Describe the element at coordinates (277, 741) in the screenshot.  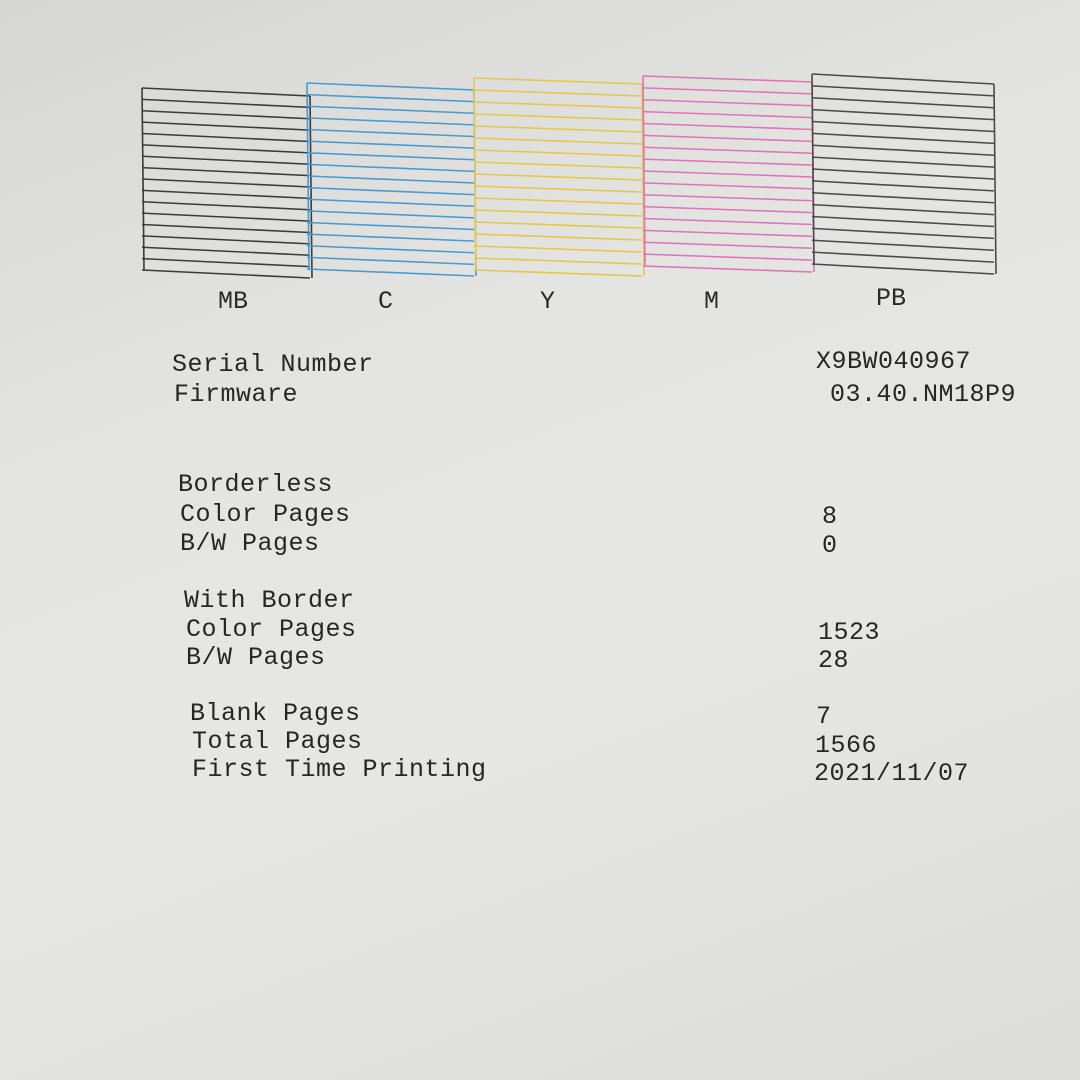
I see `total-pages-label: Total Pages` at that location.